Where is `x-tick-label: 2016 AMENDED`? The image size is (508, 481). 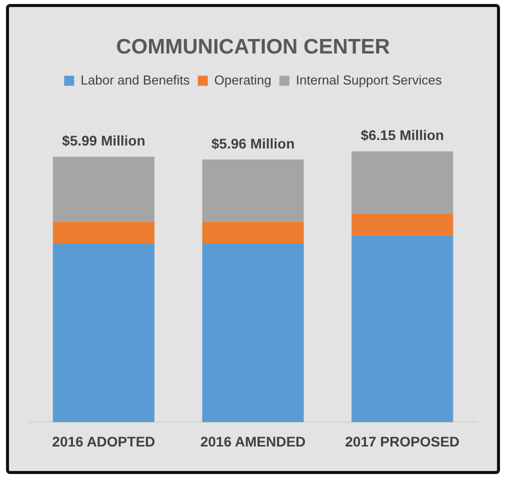 x-tick-label: 2016 AMENDED is located at coordinates (253, 441).